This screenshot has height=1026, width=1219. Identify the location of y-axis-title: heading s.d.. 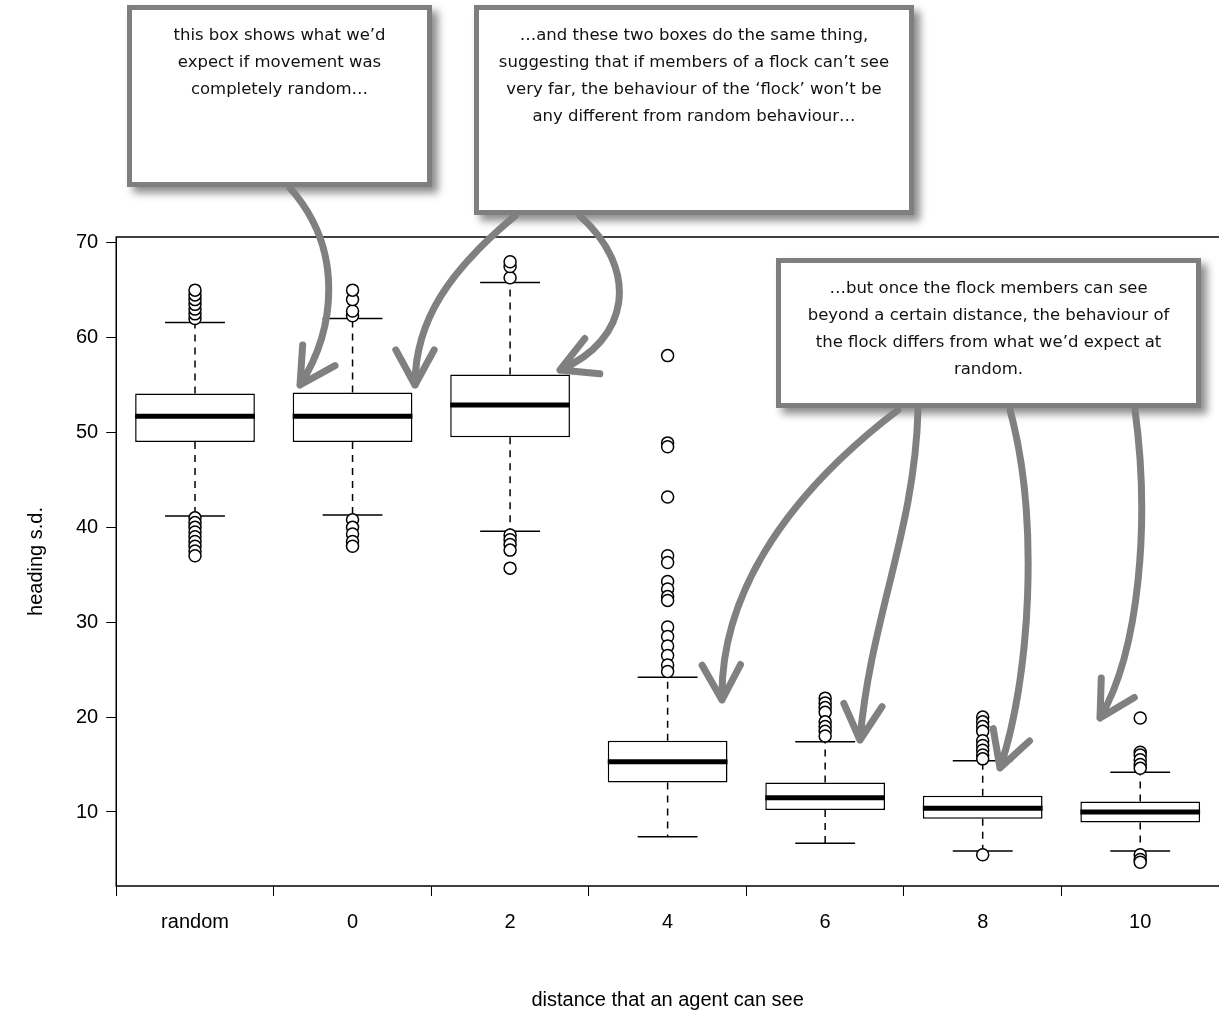
(34, 561).